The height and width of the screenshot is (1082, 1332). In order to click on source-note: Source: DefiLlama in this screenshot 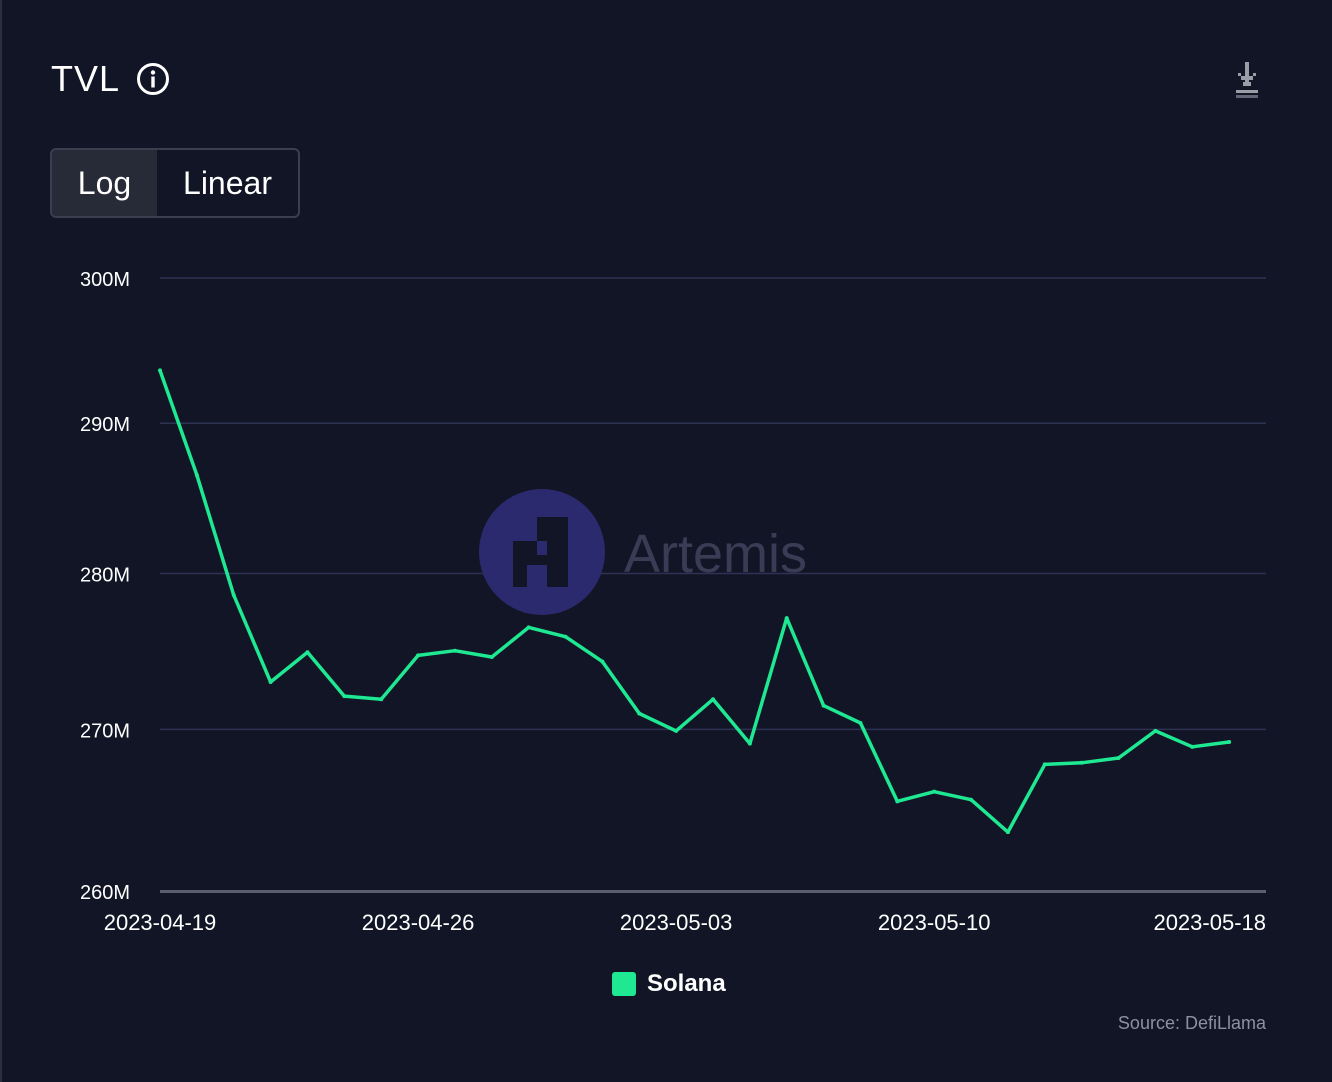, I will do `click(1191, 1023)`.